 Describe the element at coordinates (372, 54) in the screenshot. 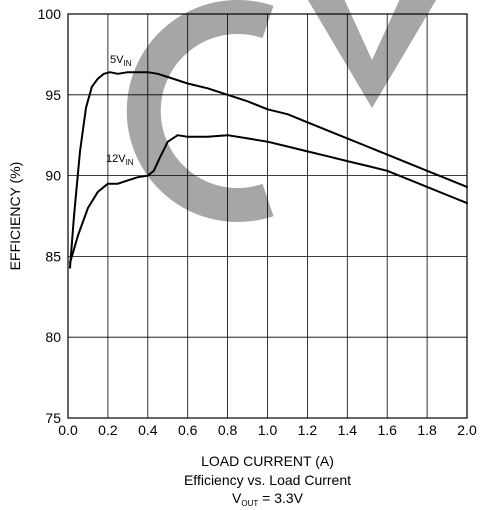

I see `watermark-chevron` at that location.